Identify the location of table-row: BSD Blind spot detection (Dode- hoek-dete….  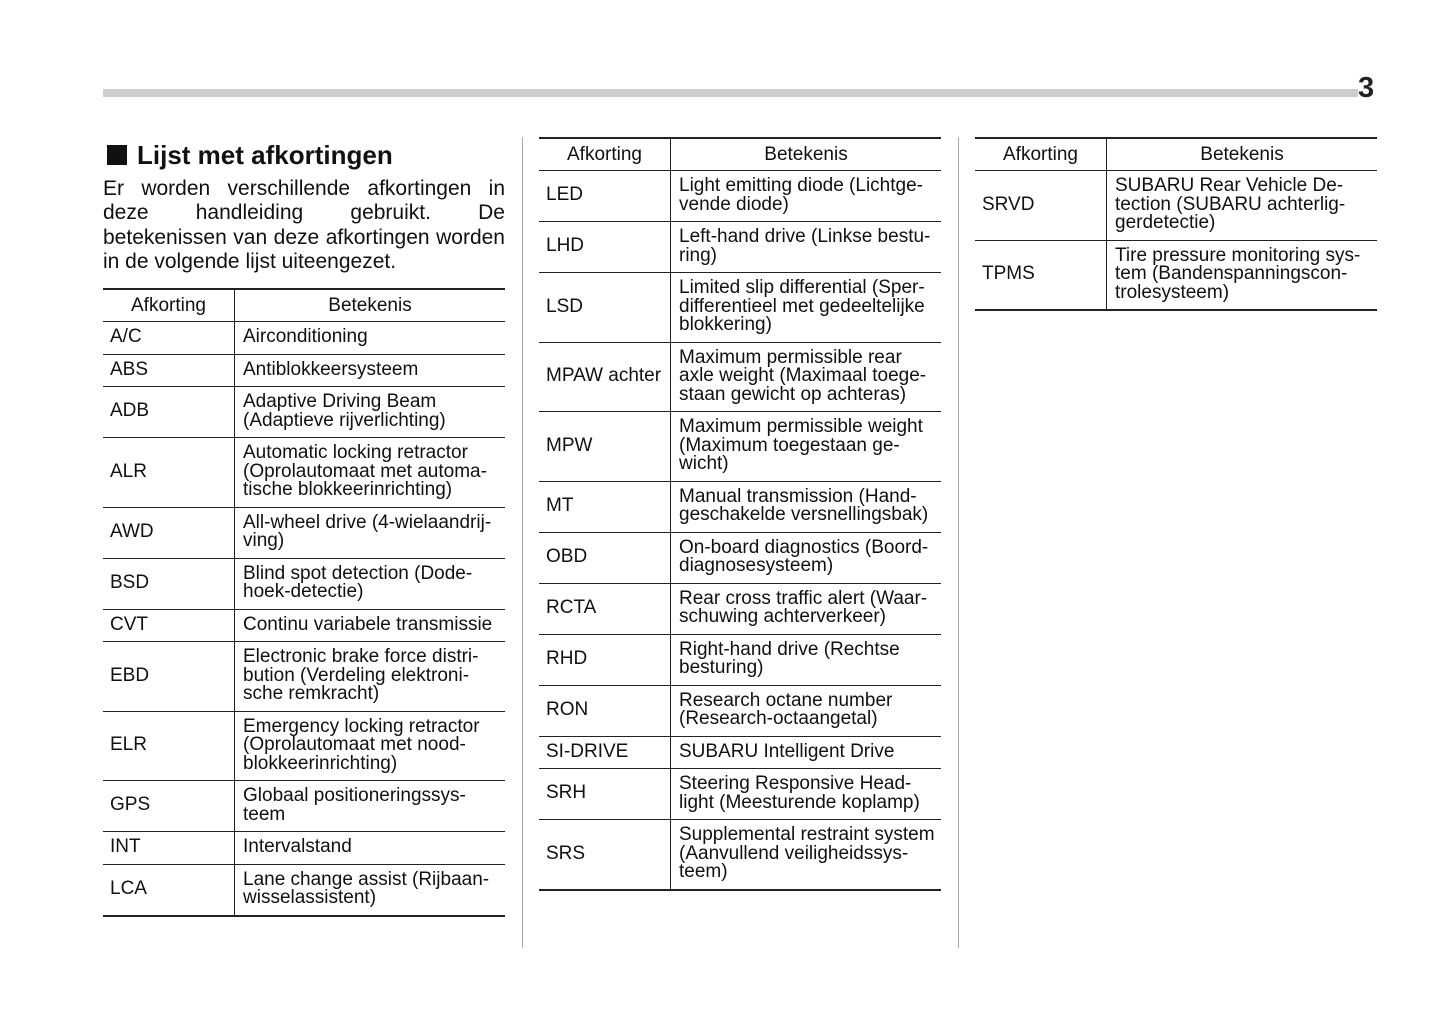
(304, 584).